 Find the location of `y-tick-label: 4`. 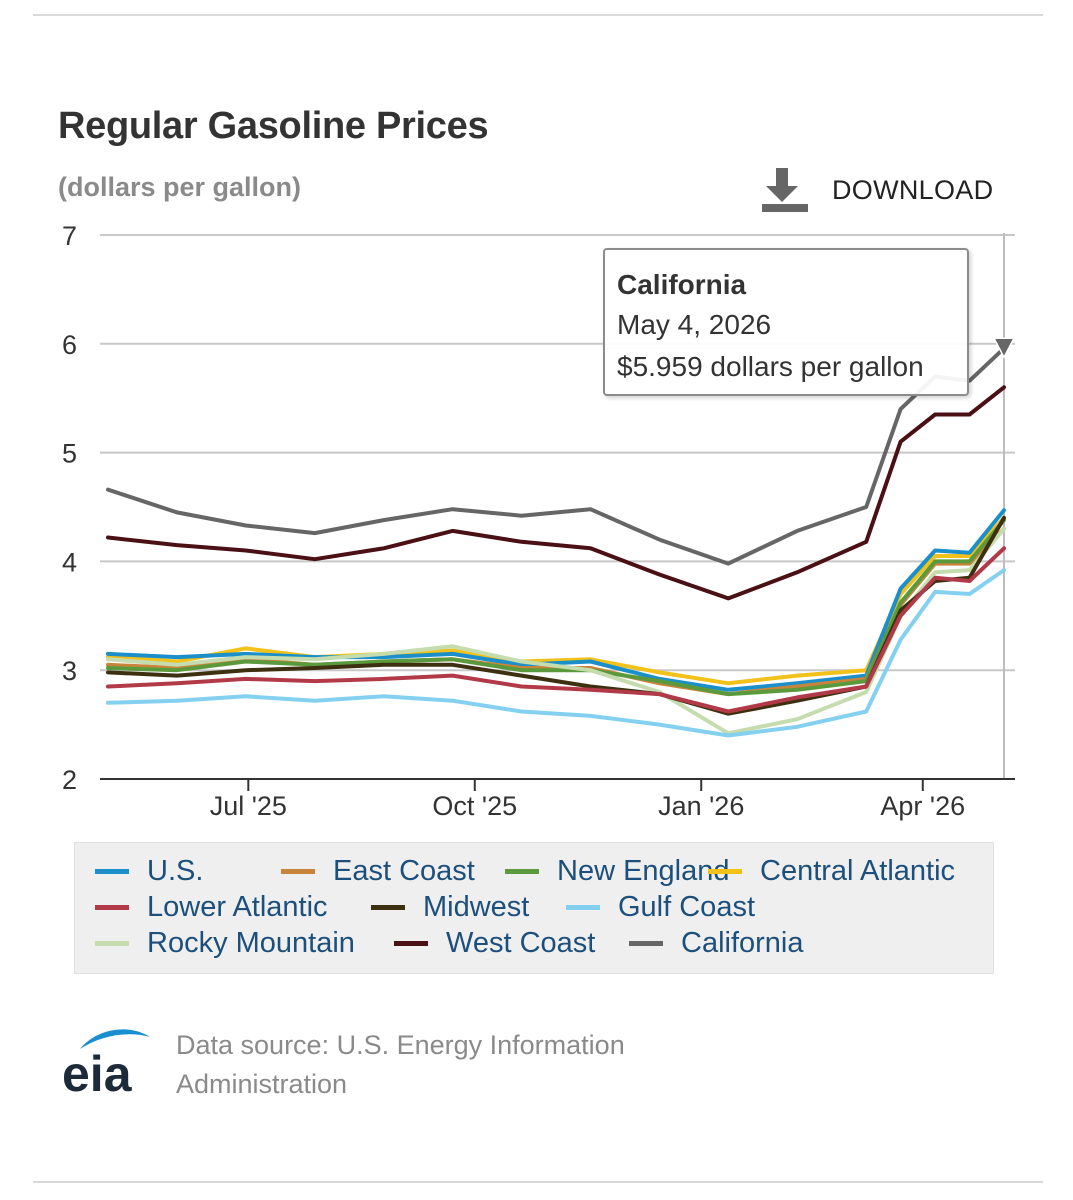

y-tick-label: 4 is located at coordinates (69, 562).